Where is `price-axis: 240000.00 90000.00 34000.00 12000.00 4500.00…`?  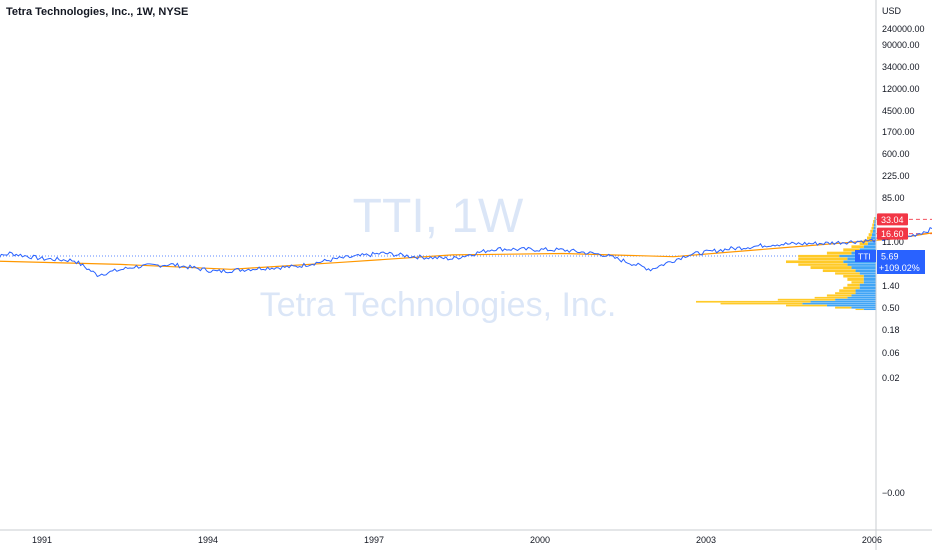
price-axis: 240000.00 90000.00 34000.00 12000.00 4500.00… is located at coordinates (903, 261).